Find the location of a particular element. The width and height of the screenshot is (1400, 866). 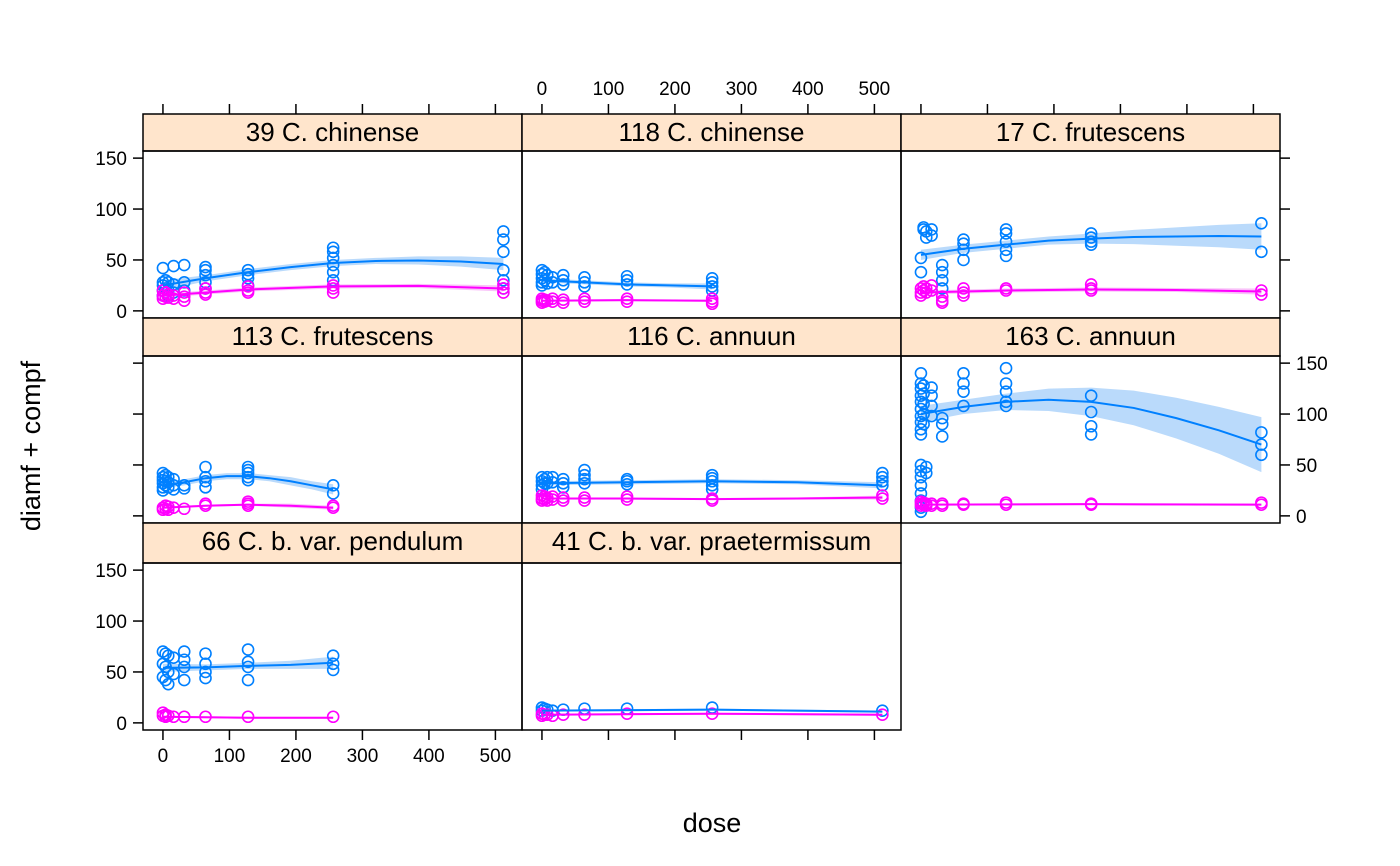

panel-strip-label: 39 C. chinense is located at coordinates (332, 132).